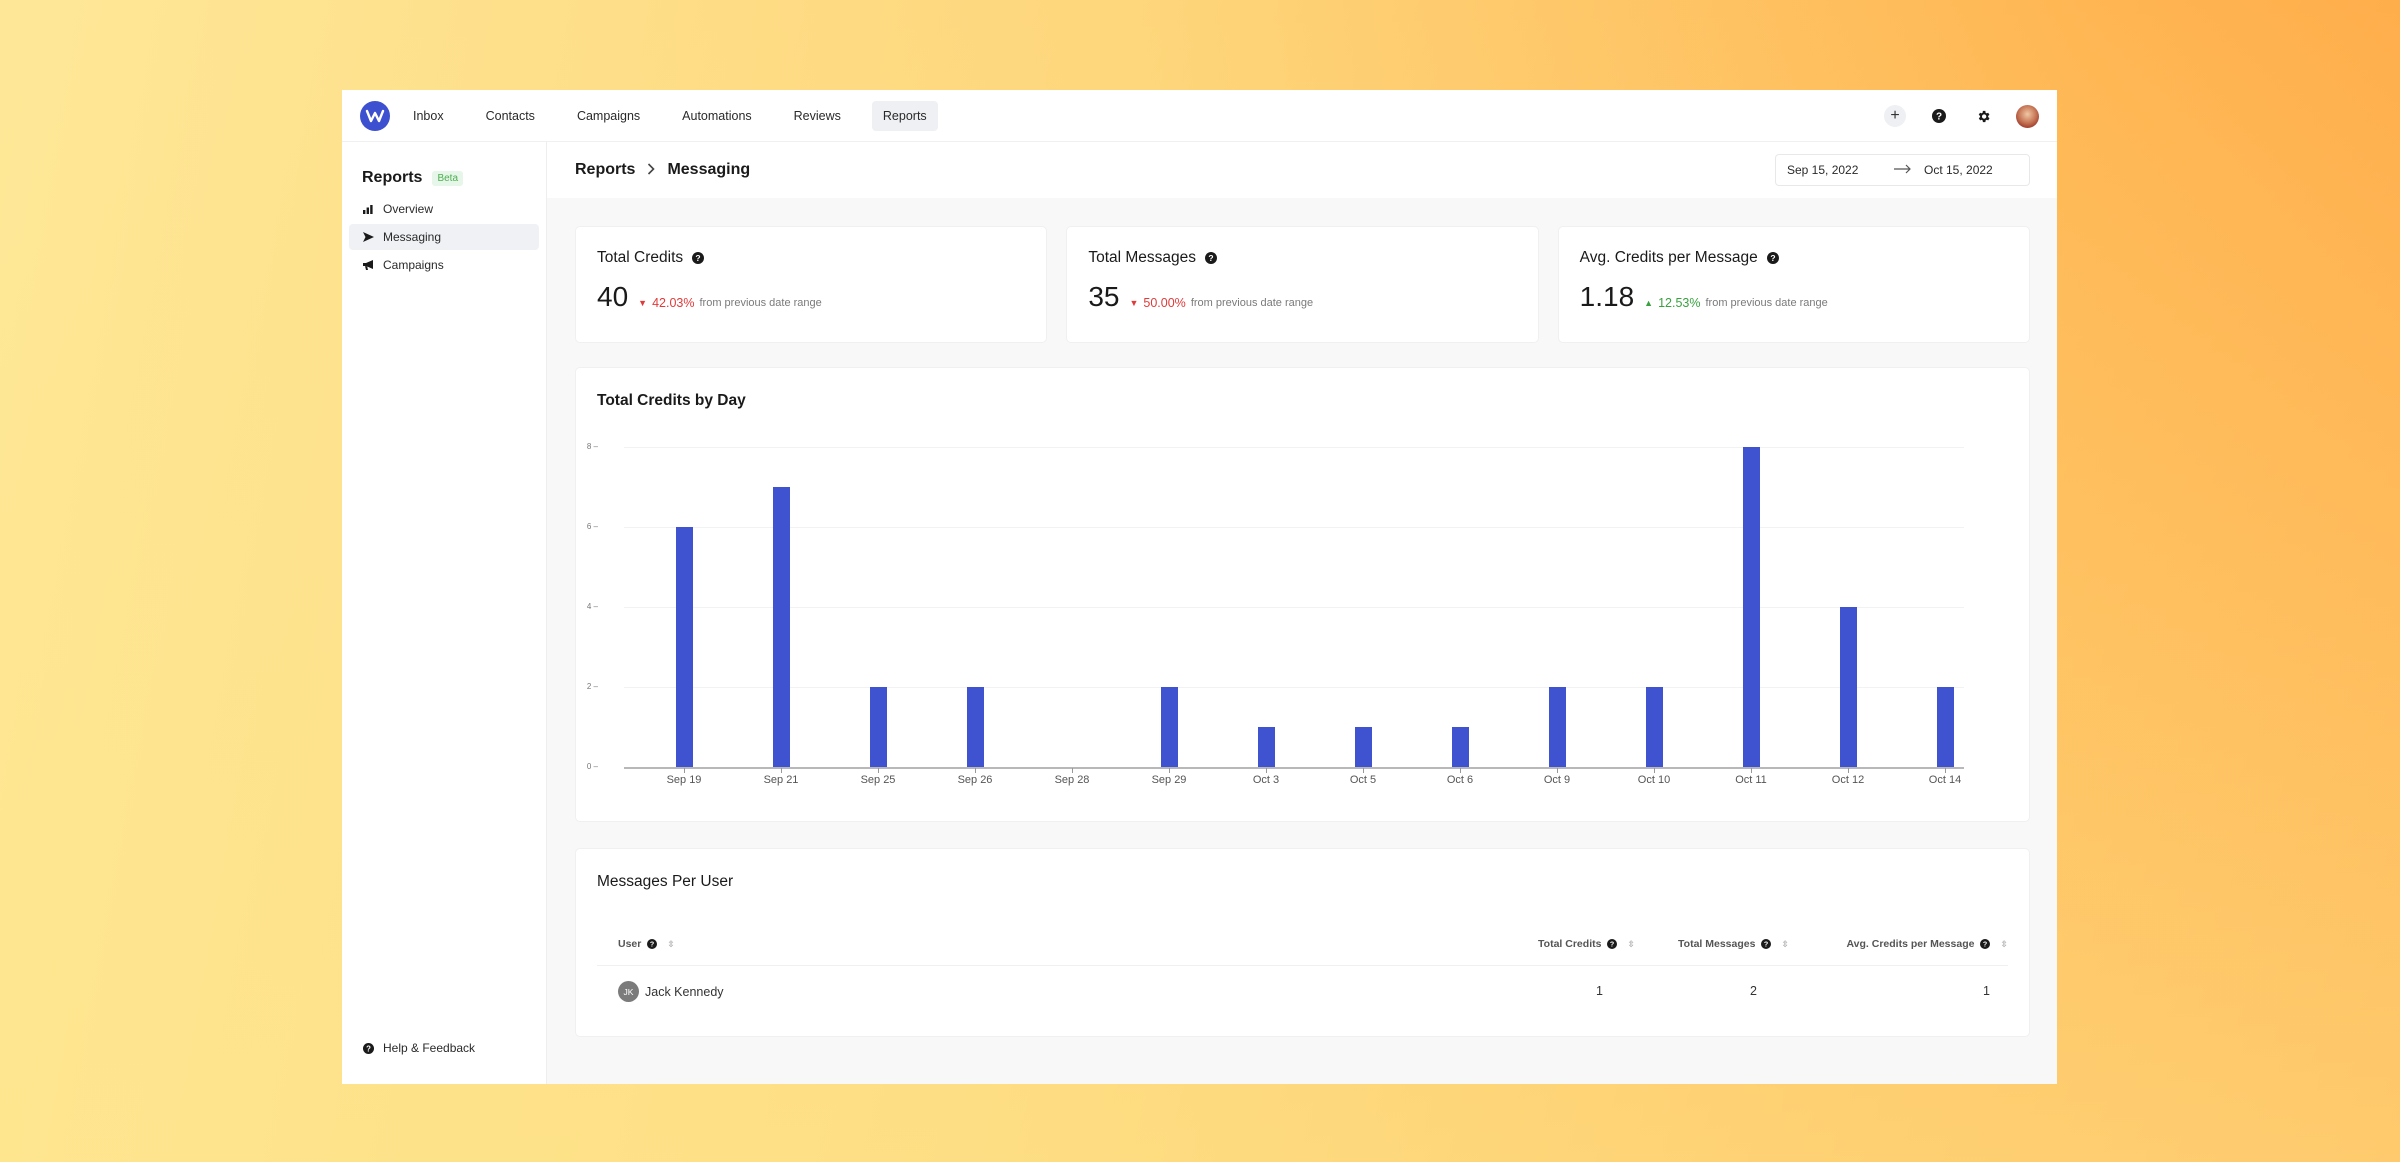 Image resolution: width=2400 pixels, height=1162 pixels. I want to click on sidebar-title: Reports, so click(392, 177).